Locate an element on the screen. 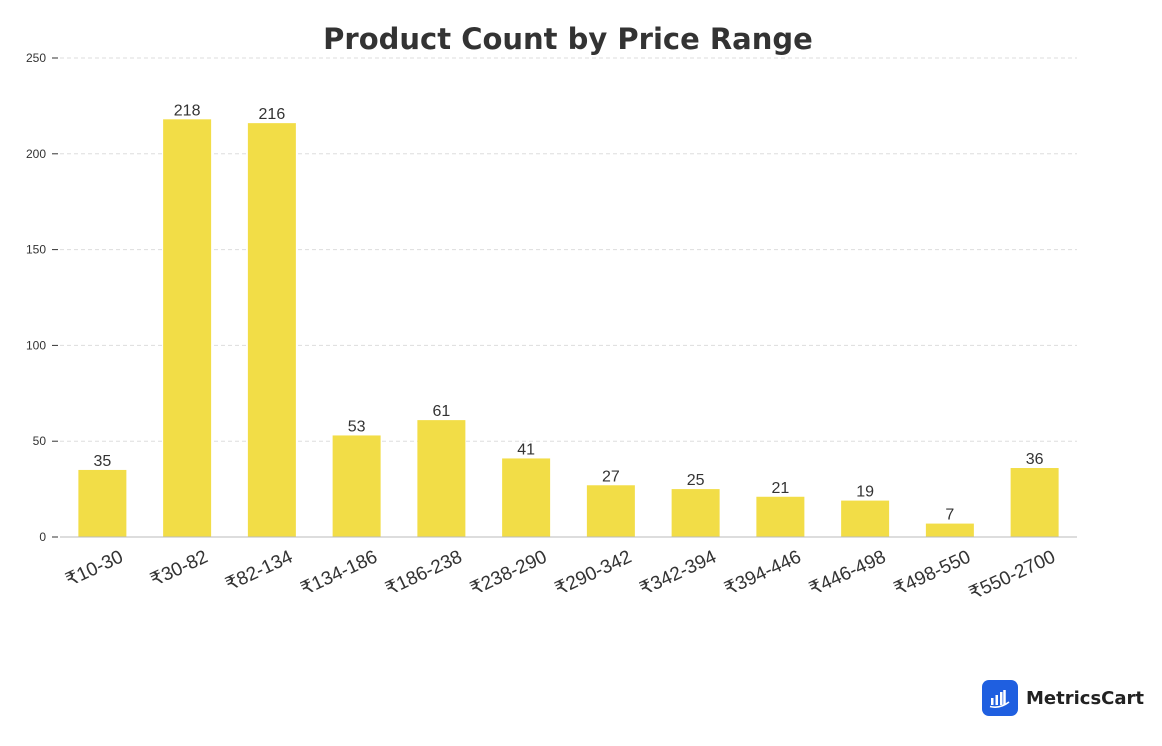  brand-logo: MetricsCart is located at coordinates (1063, 698).